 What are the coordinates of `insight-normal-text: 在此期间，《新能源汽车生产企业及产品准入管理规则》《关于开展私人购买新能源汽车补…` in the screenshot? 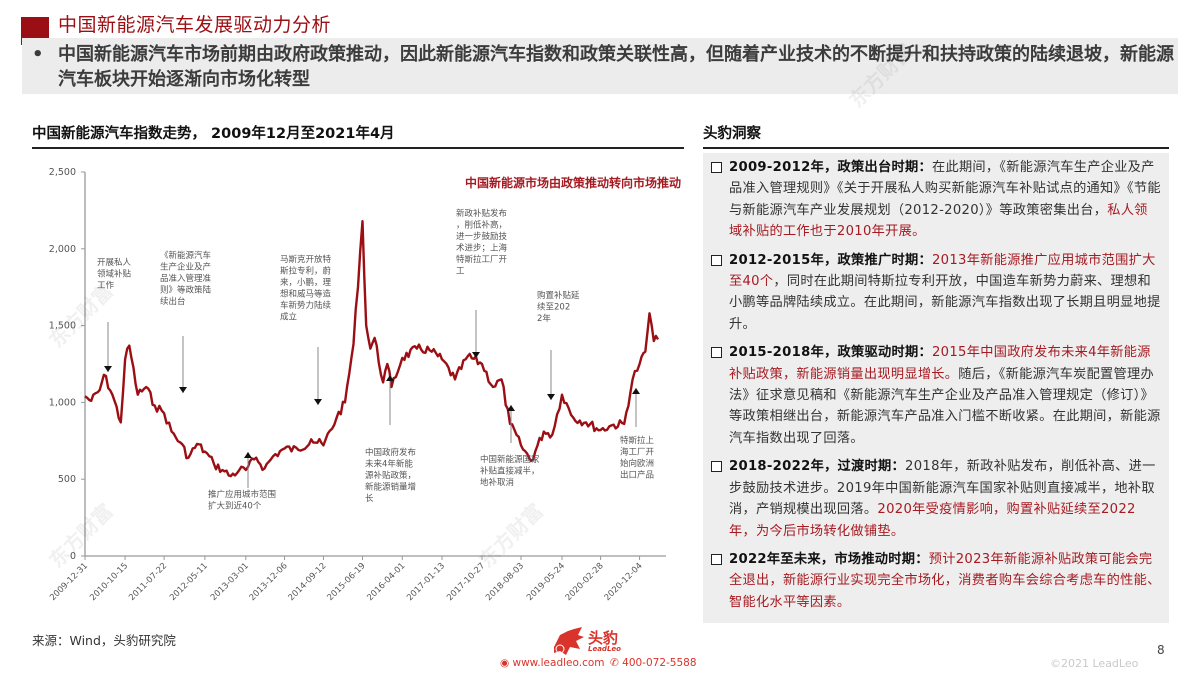 It's located at (945, 189).